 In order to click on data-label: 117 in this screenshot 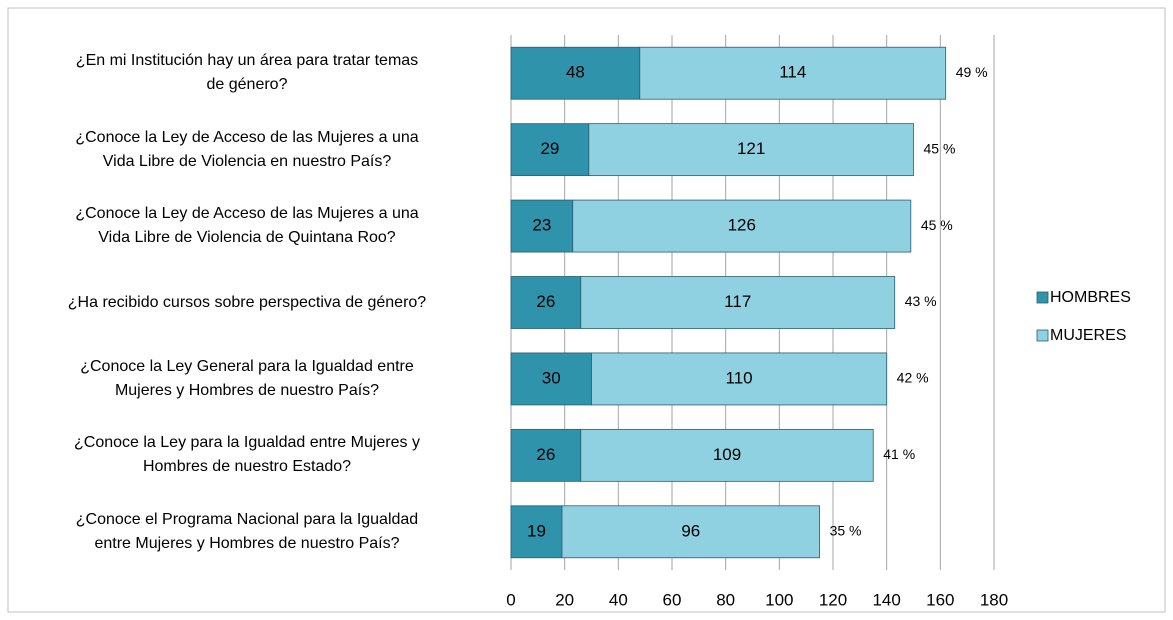, I will do `click(737, 301)`.